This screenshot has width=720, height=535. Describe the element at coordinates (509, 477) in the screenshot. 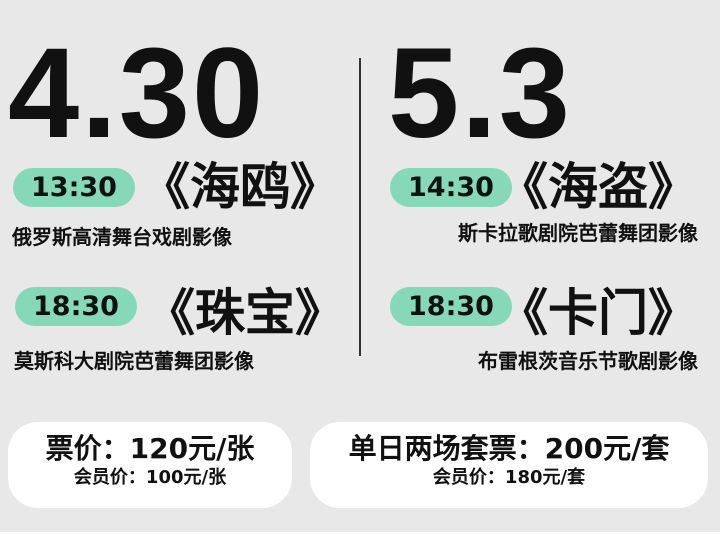

I see `member-price: 会员价：180元/套` at that location.